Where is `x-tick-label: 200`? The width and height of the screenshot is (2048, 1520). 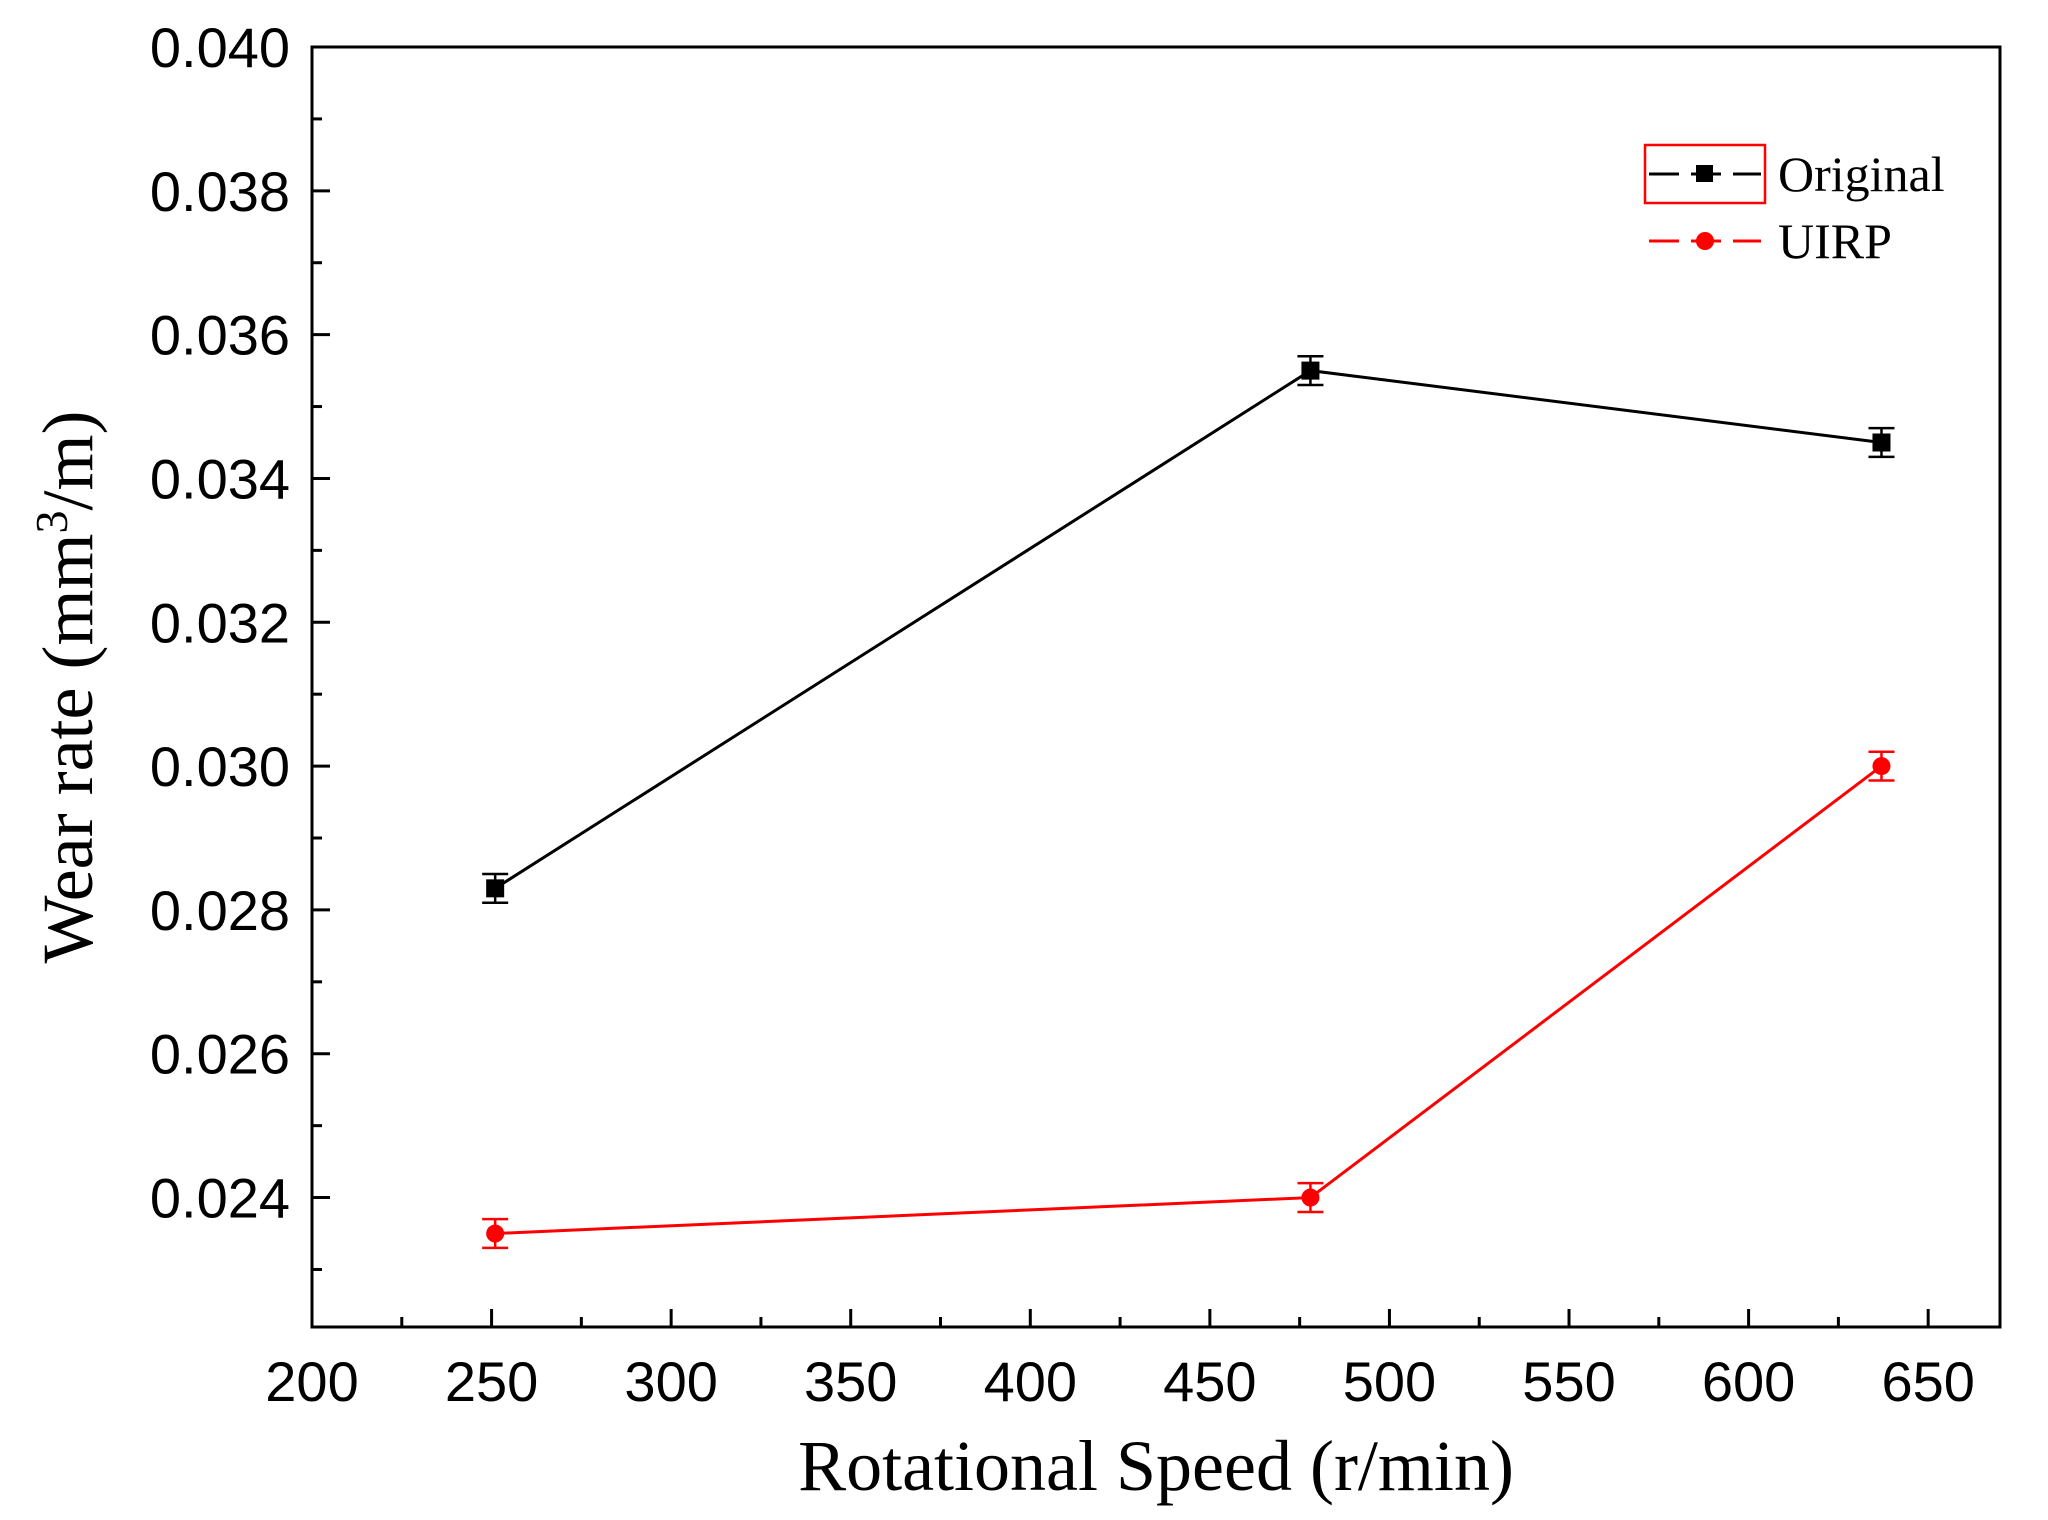
x-tick-label: 200 is located at coordinates (311, 1381).